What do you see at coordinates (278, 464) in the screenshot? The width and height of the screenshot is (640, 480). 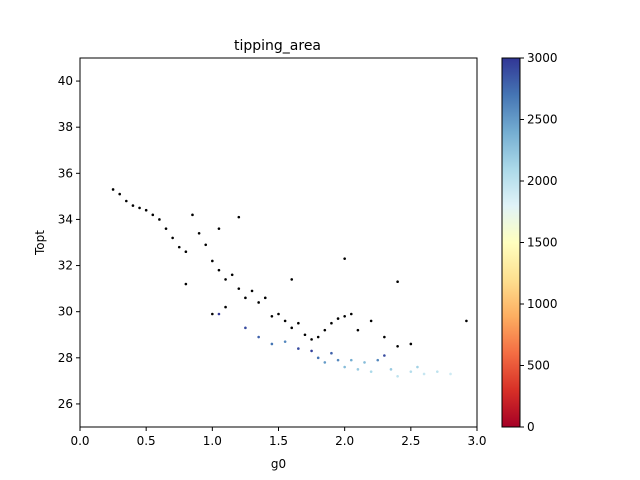 I see `x-axis-label: g0` at bounding box center [278, 464].